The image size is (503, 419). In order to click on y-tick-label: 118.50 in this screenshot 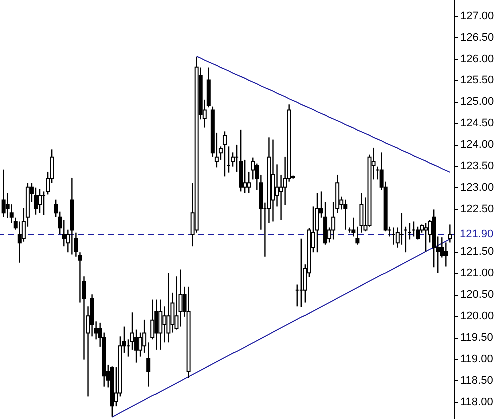, I will do `click(477, 380)`.